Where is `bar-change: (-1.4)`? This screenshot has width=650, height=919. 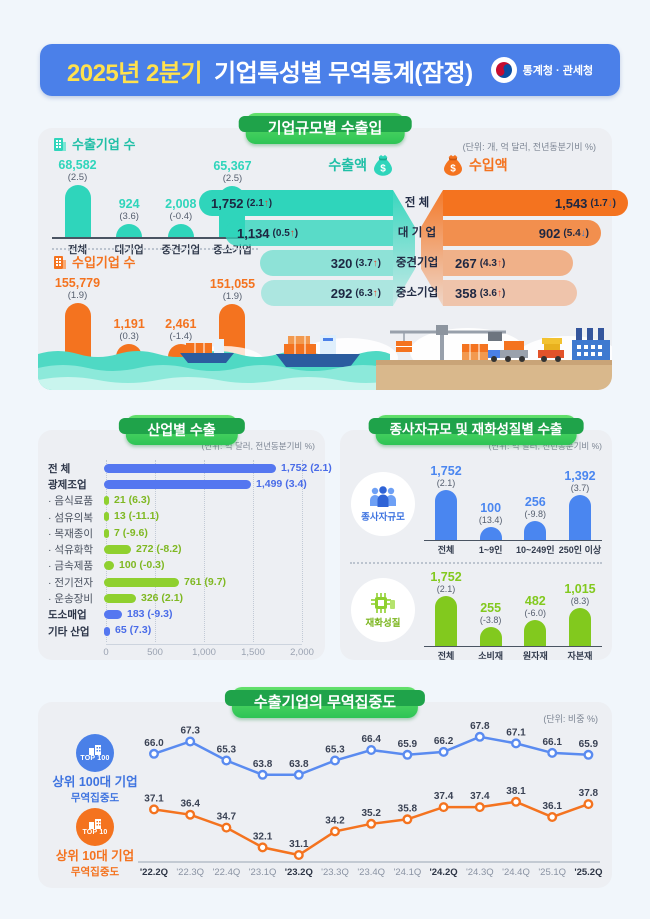
bar-change: (-1.4) is located at coordinates (181, 336).